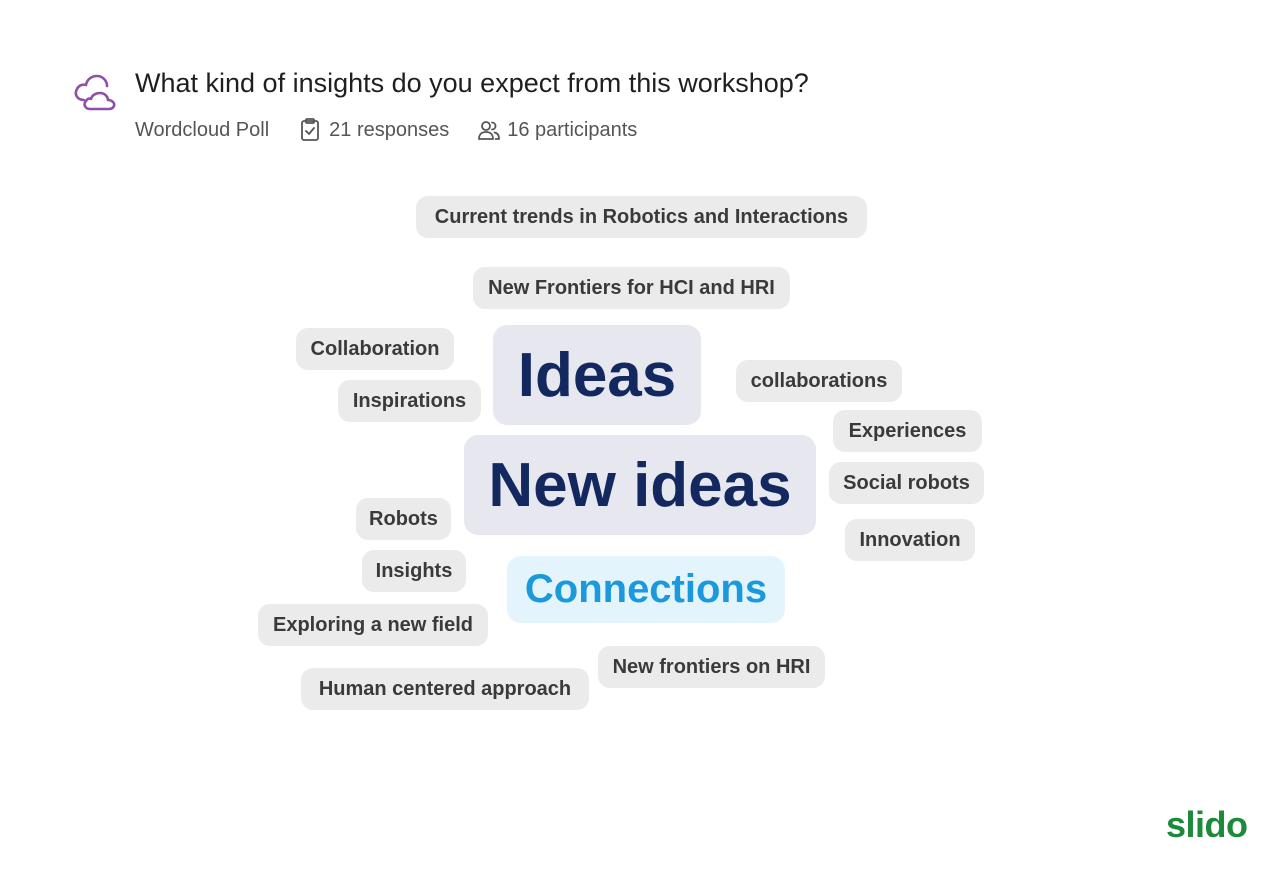  I want to click on slido-logo: slido, so click(1207, 824).